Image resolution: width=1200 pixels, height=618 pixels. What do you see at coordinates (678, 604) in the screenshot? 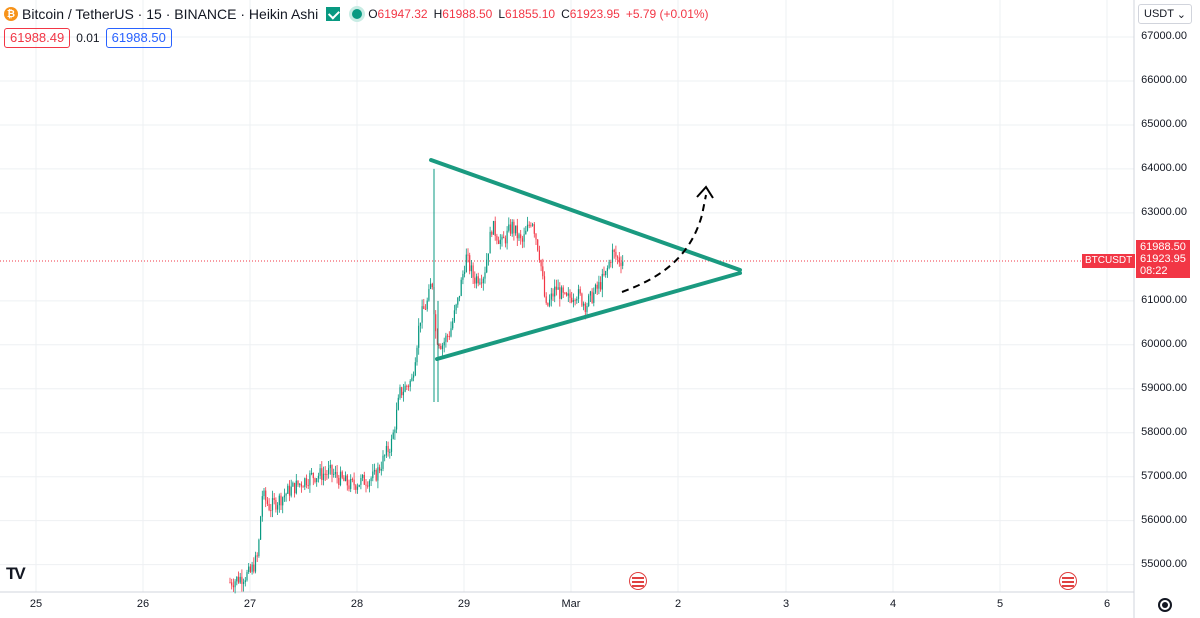
I see `time-axis-label: 2` at bounding box center [678, 604].